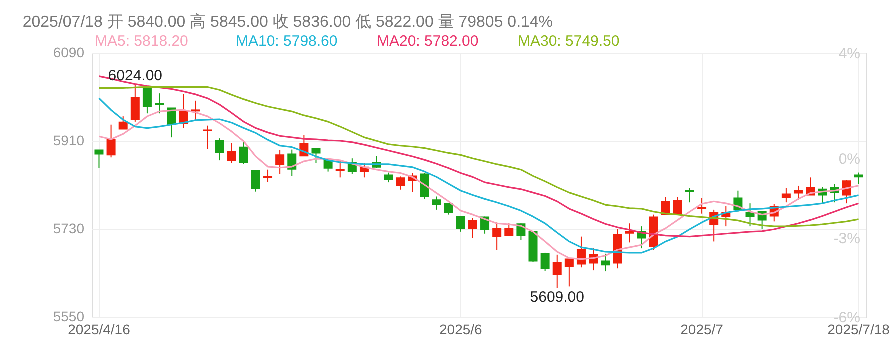  What do you see at coordinates (69, 316) in the screenshot?
I see `y-tick-label: 5550` at bounding box center [69, 316].